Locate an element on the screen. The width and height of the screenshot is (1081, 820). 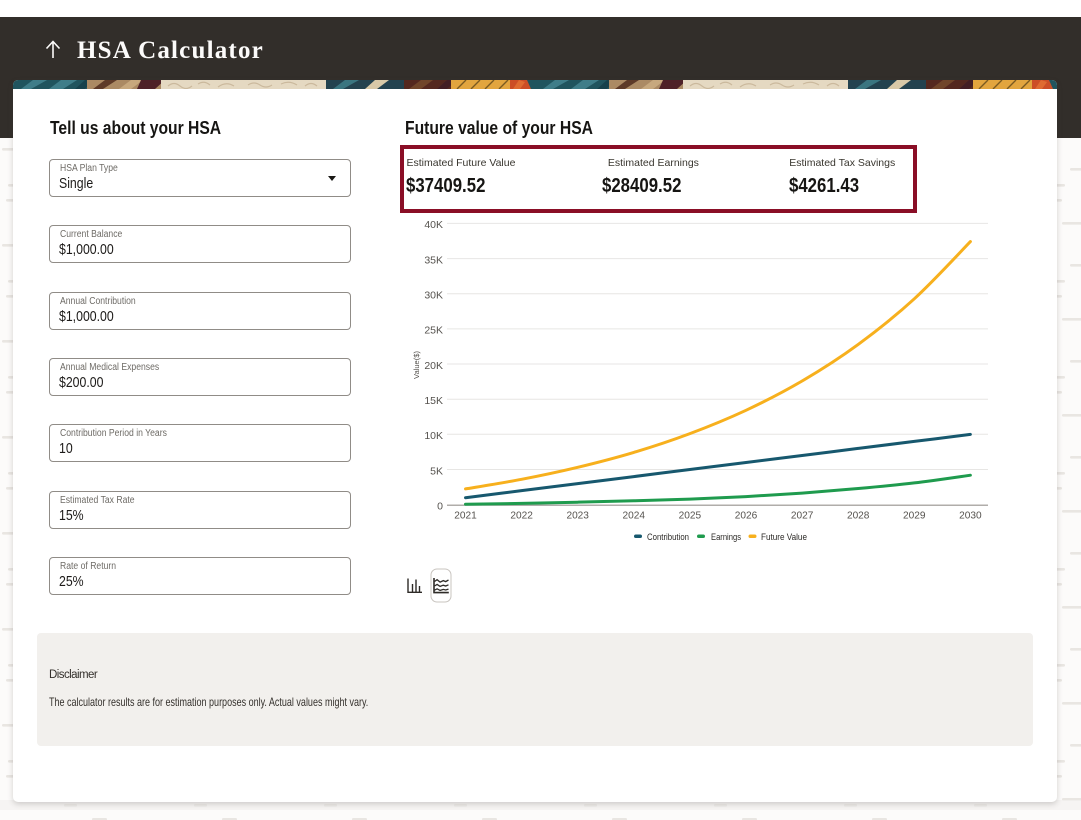
svg-text: 2025 is located at coordinates (690, 516).